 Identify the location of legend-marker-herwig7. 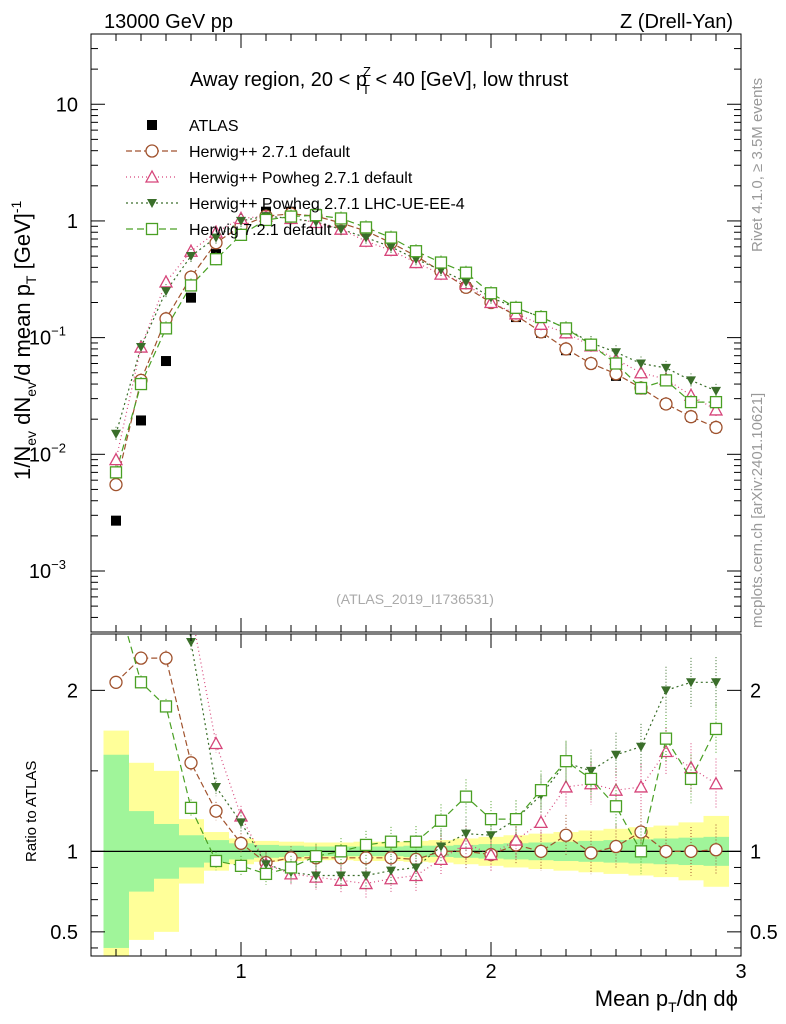
(152, 229).